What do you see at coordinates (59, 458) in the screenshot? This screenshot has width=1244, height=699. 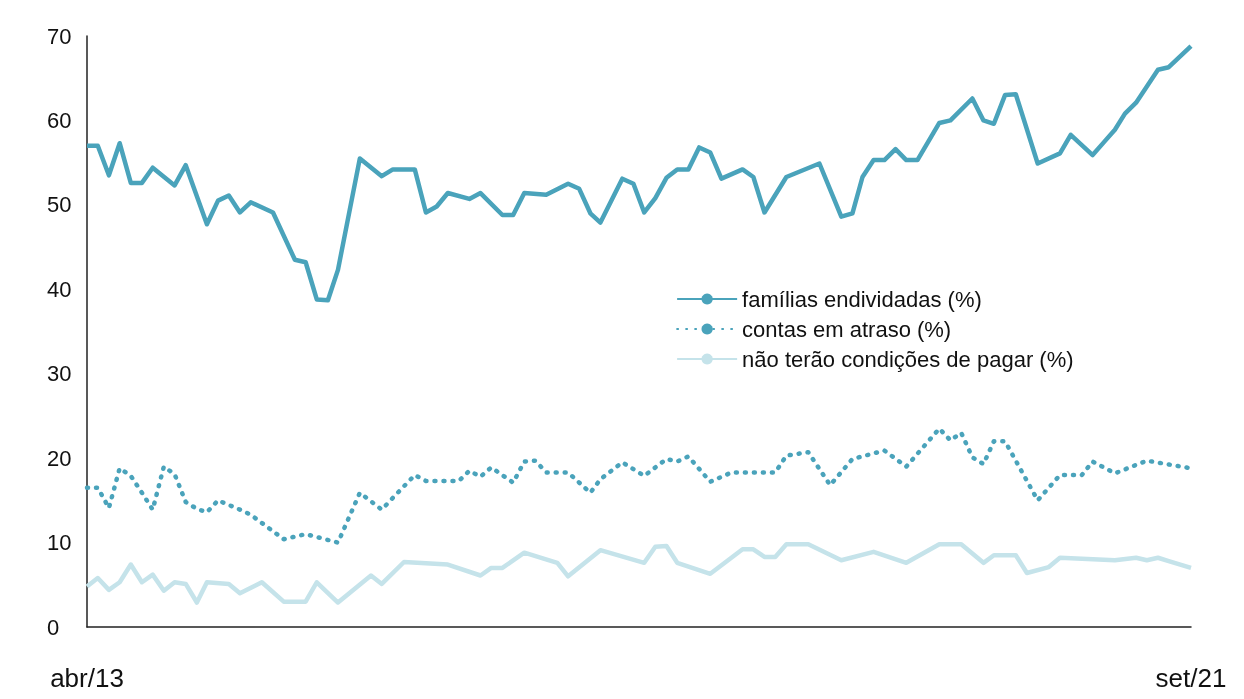 I see `y-tick-label: 20` at bounding box center [59, 458].